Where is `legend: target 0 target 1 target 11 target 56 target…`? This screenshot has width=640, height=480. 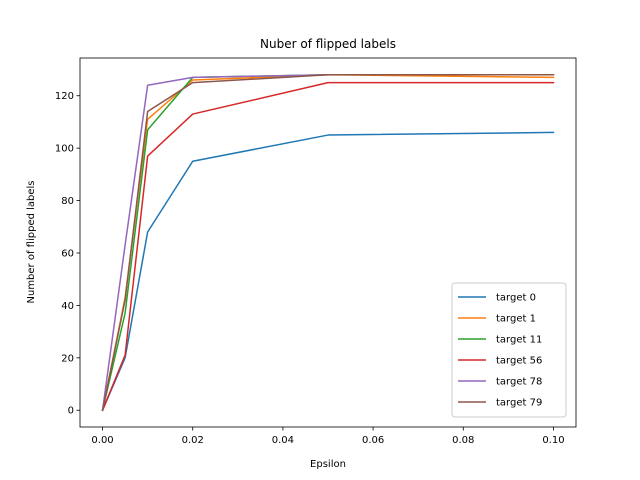
legend: target 0 target 1 target 11 target 56 target… is located at coordinates (509, 350).